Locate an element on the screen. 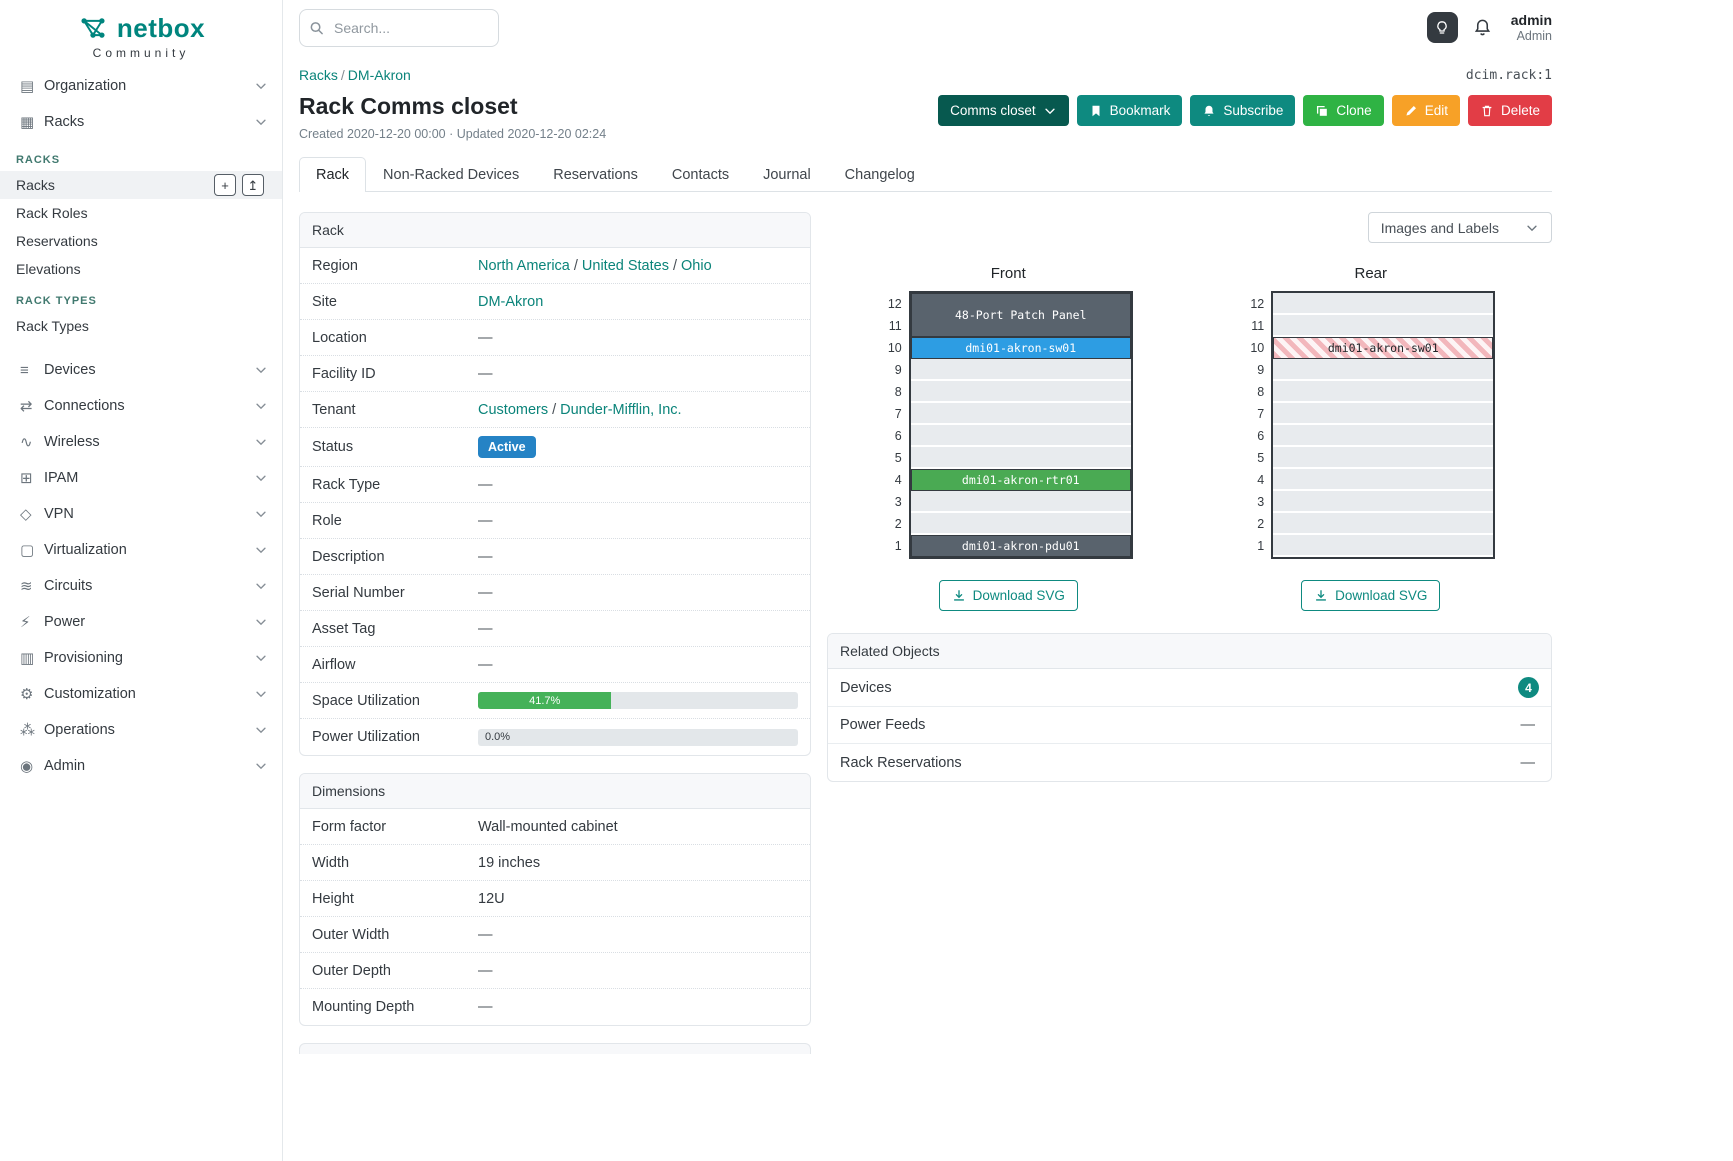 The width and height of the screenshot is (1733, 1161). user-menu: admin Admin is located at coordinates (1531, 27).